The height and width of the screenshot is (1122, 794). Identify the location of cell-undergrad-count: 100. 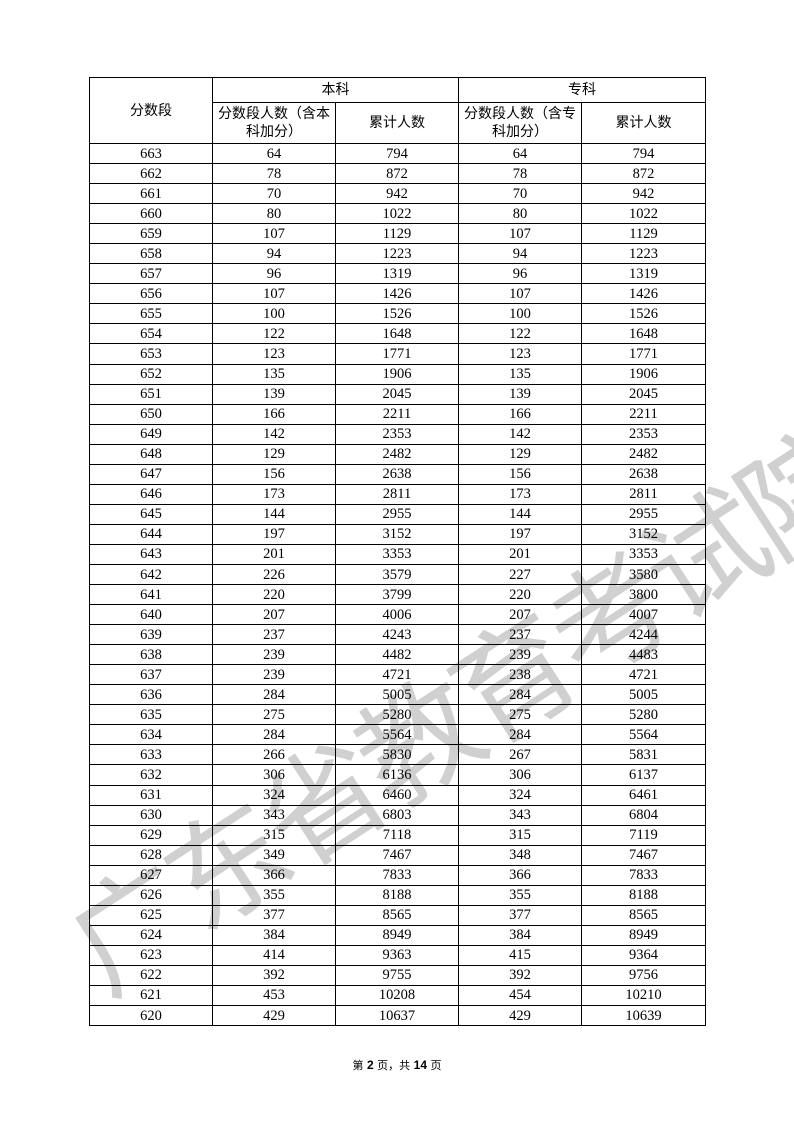
(274, 314).